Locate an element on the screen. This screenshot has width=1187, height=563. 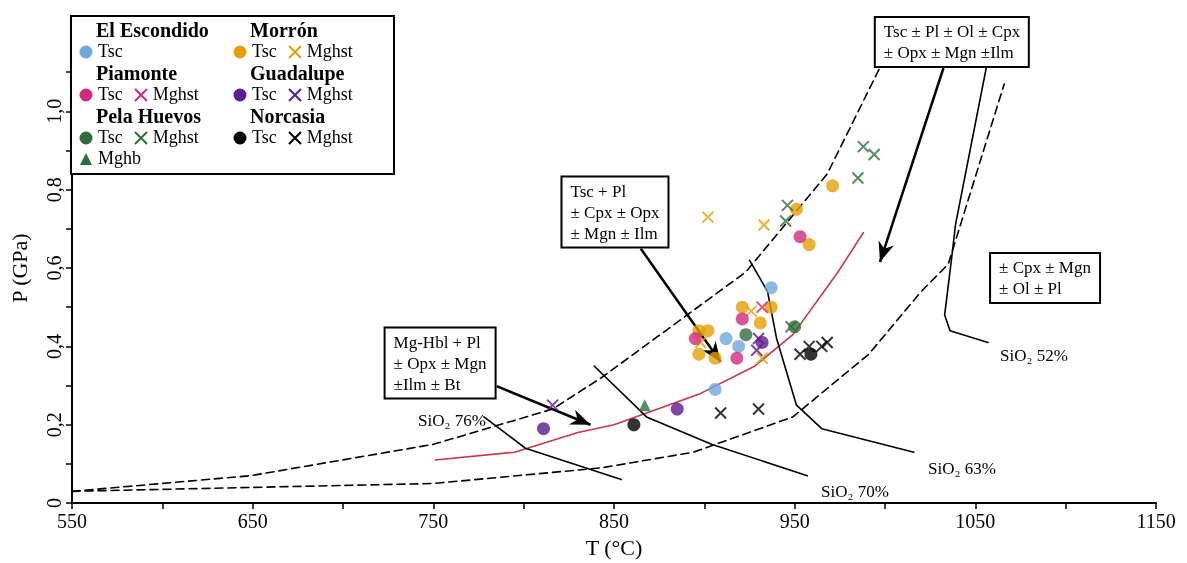
y-tick-label: 0,6 is located at coordinates (54, 268).